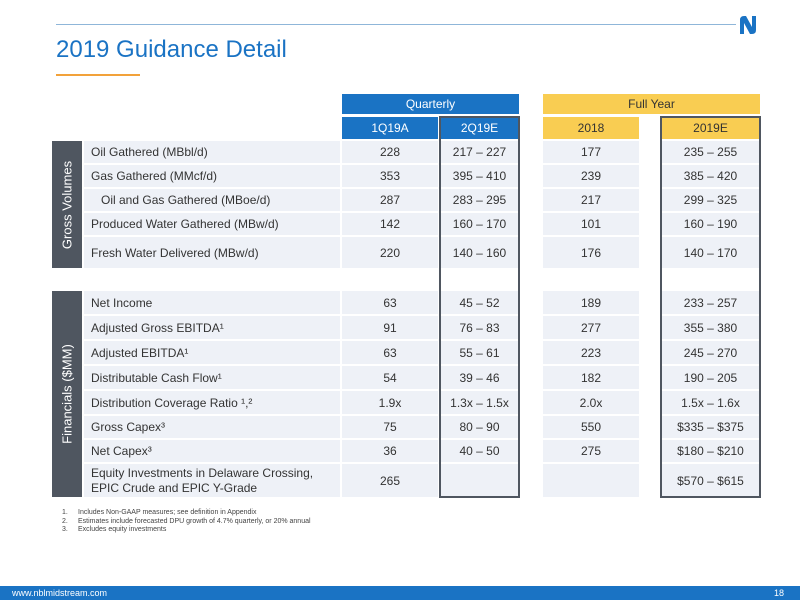  Describe the element at coordinates (710, 402) in the screenshot. I see `table-cell: 1.5x – 1.6x` at that location.